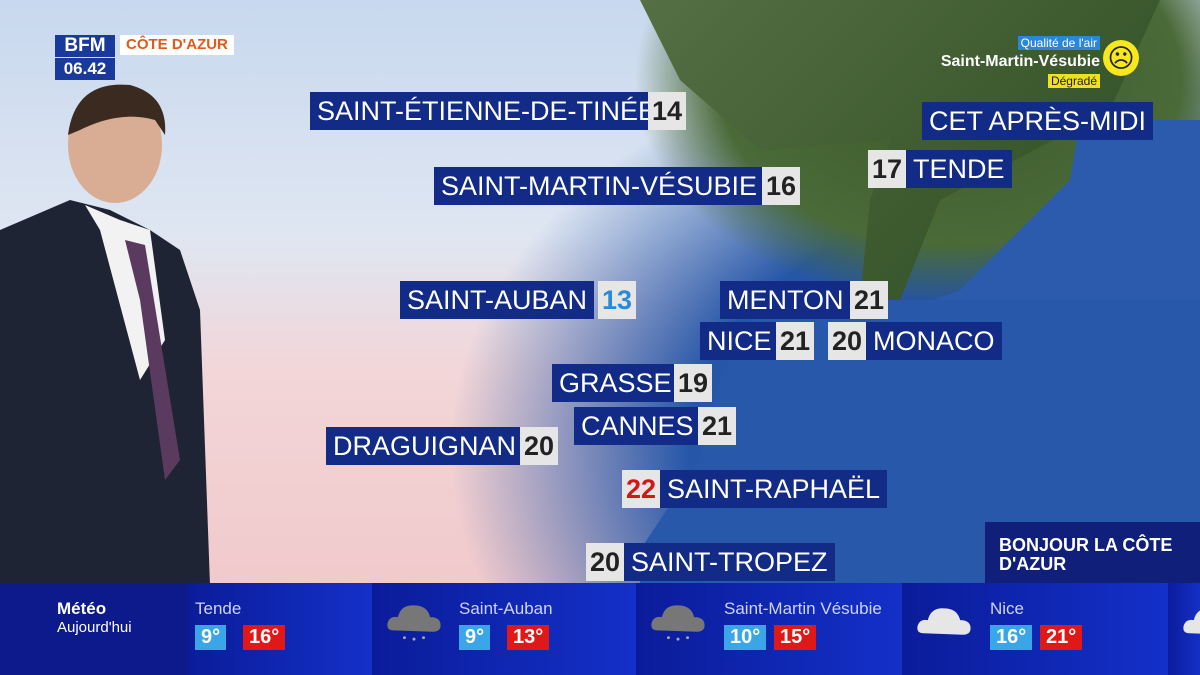 This screenshot has height=675, width=1200. What do you see at coordinates (887, 169) in the screenshot?
I see `map-label-temp: 17` at bounding box center [887, 169].